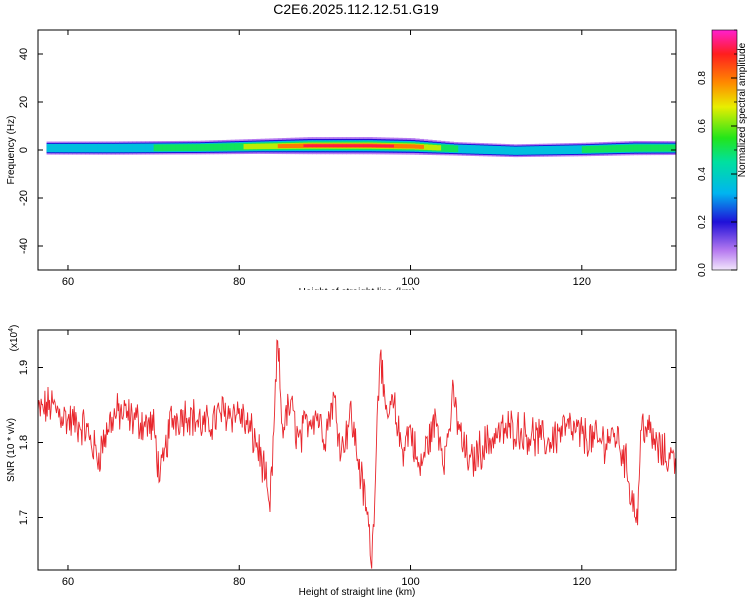 This screenshot has height=600, width=750. What do you see at coordinates (702, 78) in the screenshot?
I see `colorbar-tick-label: 0.8` at bounding box center [702, 78].